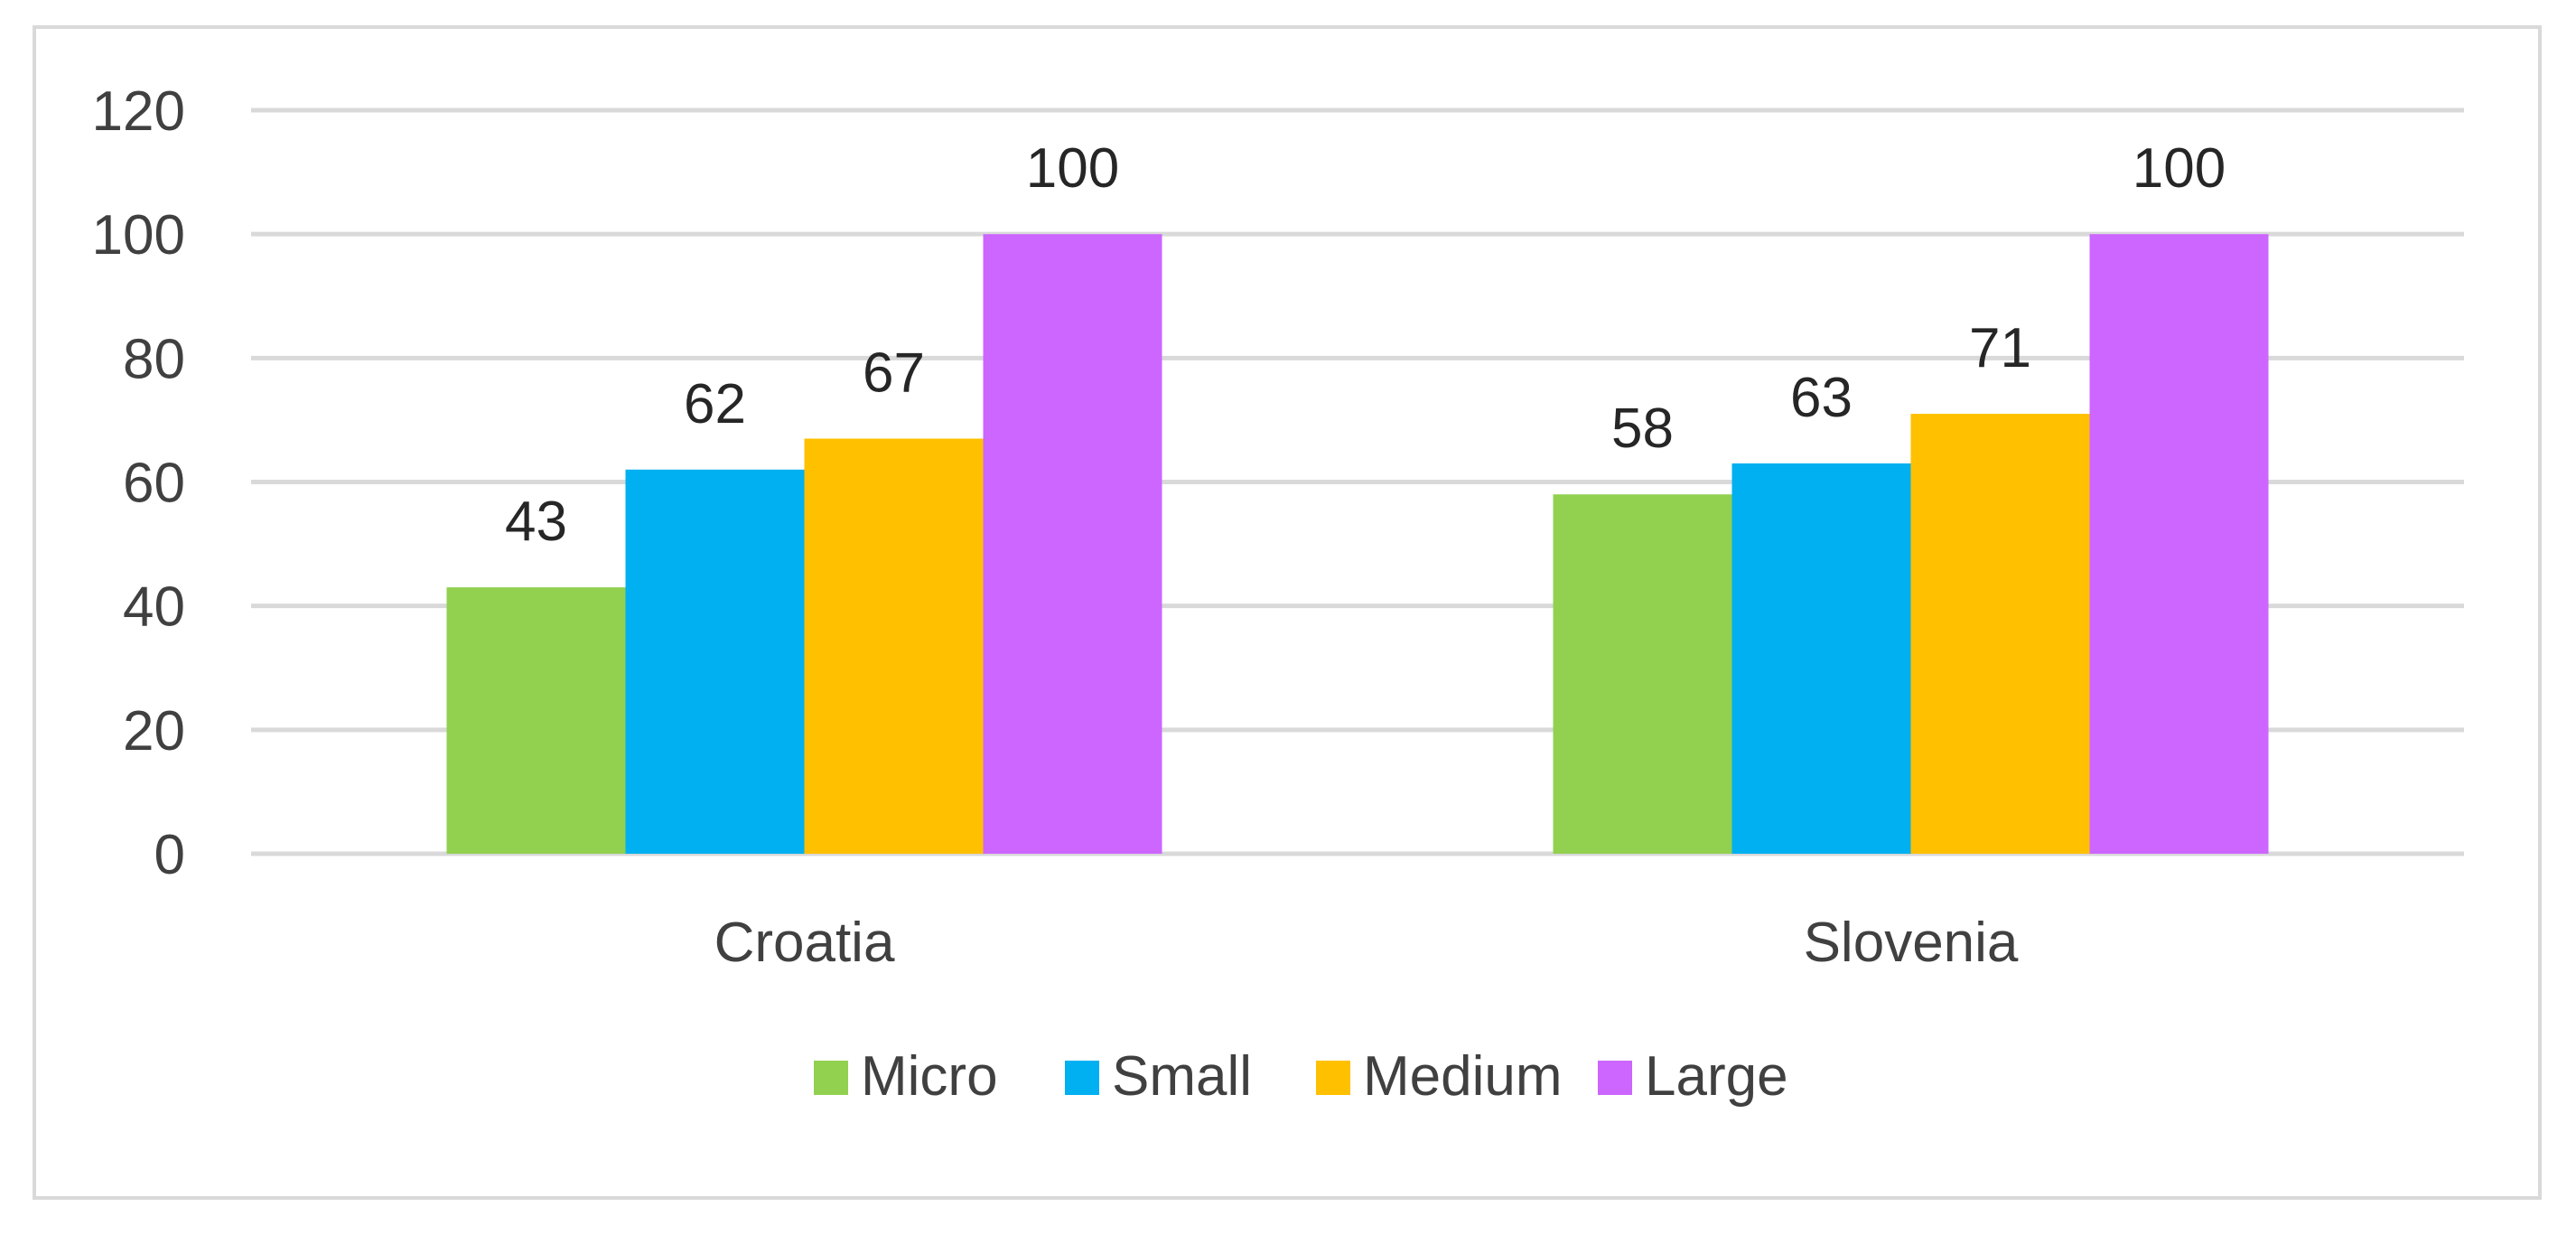 The width and height of the screenshot is (2576, 1235). I want to click on data-label: 58, so click(1642, 429).